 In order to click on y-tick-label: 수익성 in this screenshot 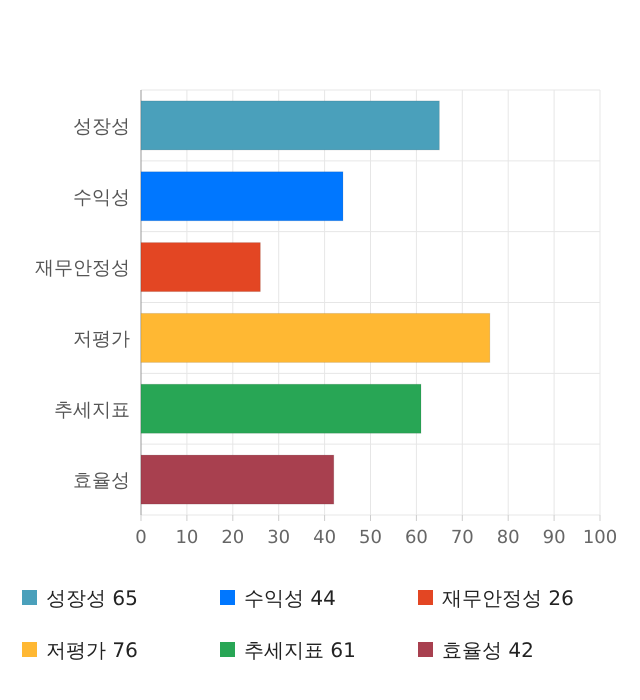, I will do `click(101, 197)`.